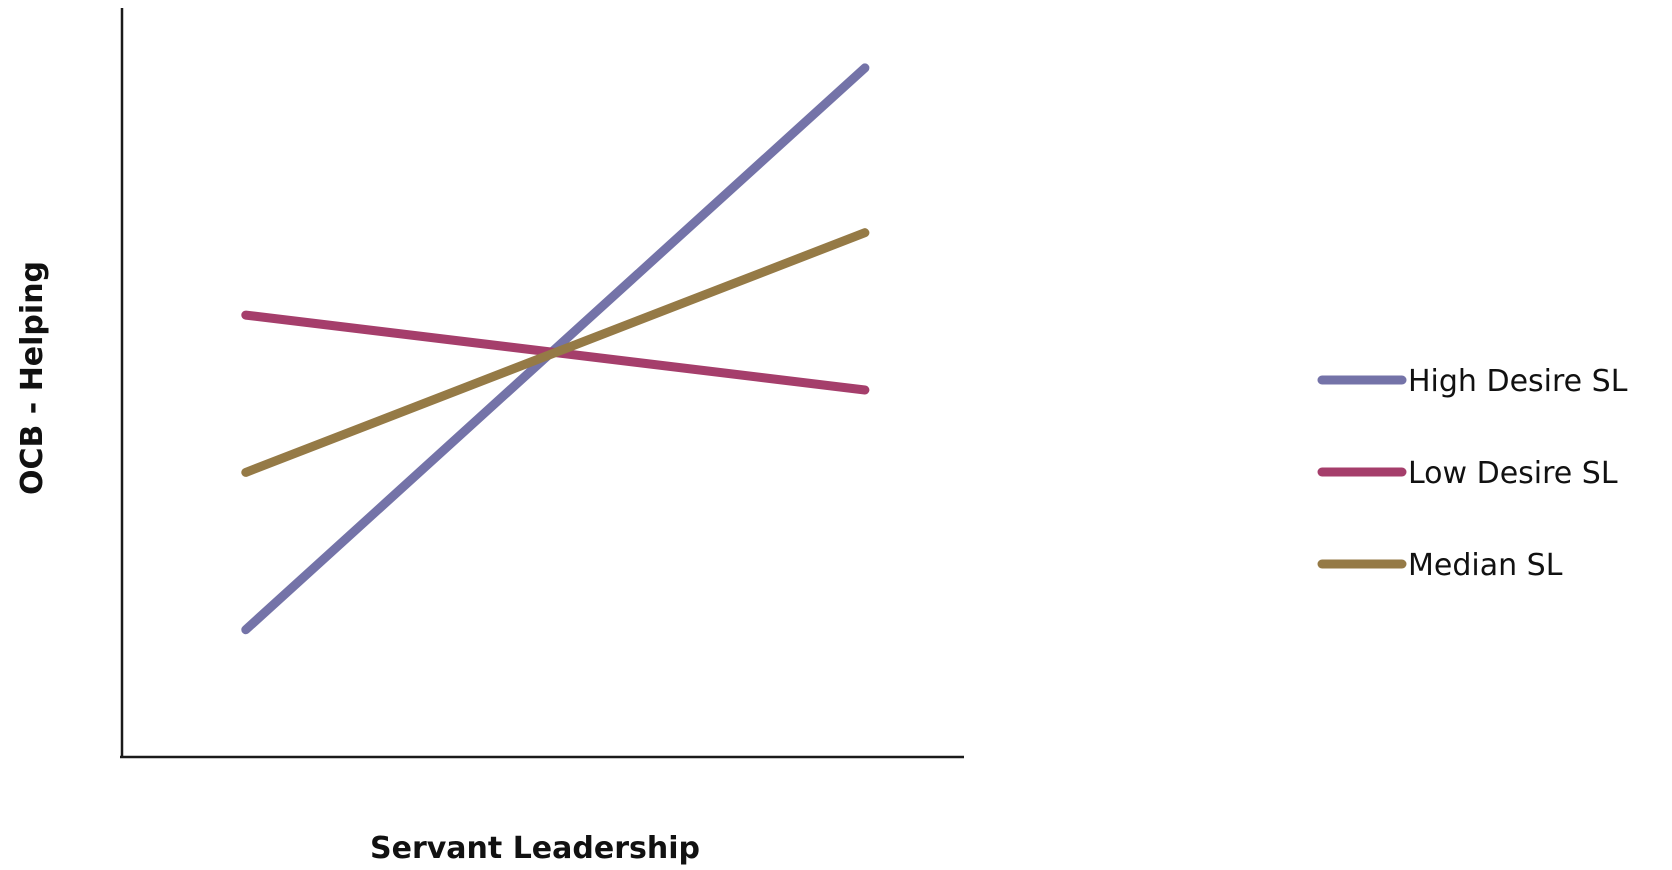 The image size is (1672, 870). Describe the element at coordinates (1513, 473) in the screenshot. I see `legend-label-low-desire-sl: Low Desire SL` at that location.